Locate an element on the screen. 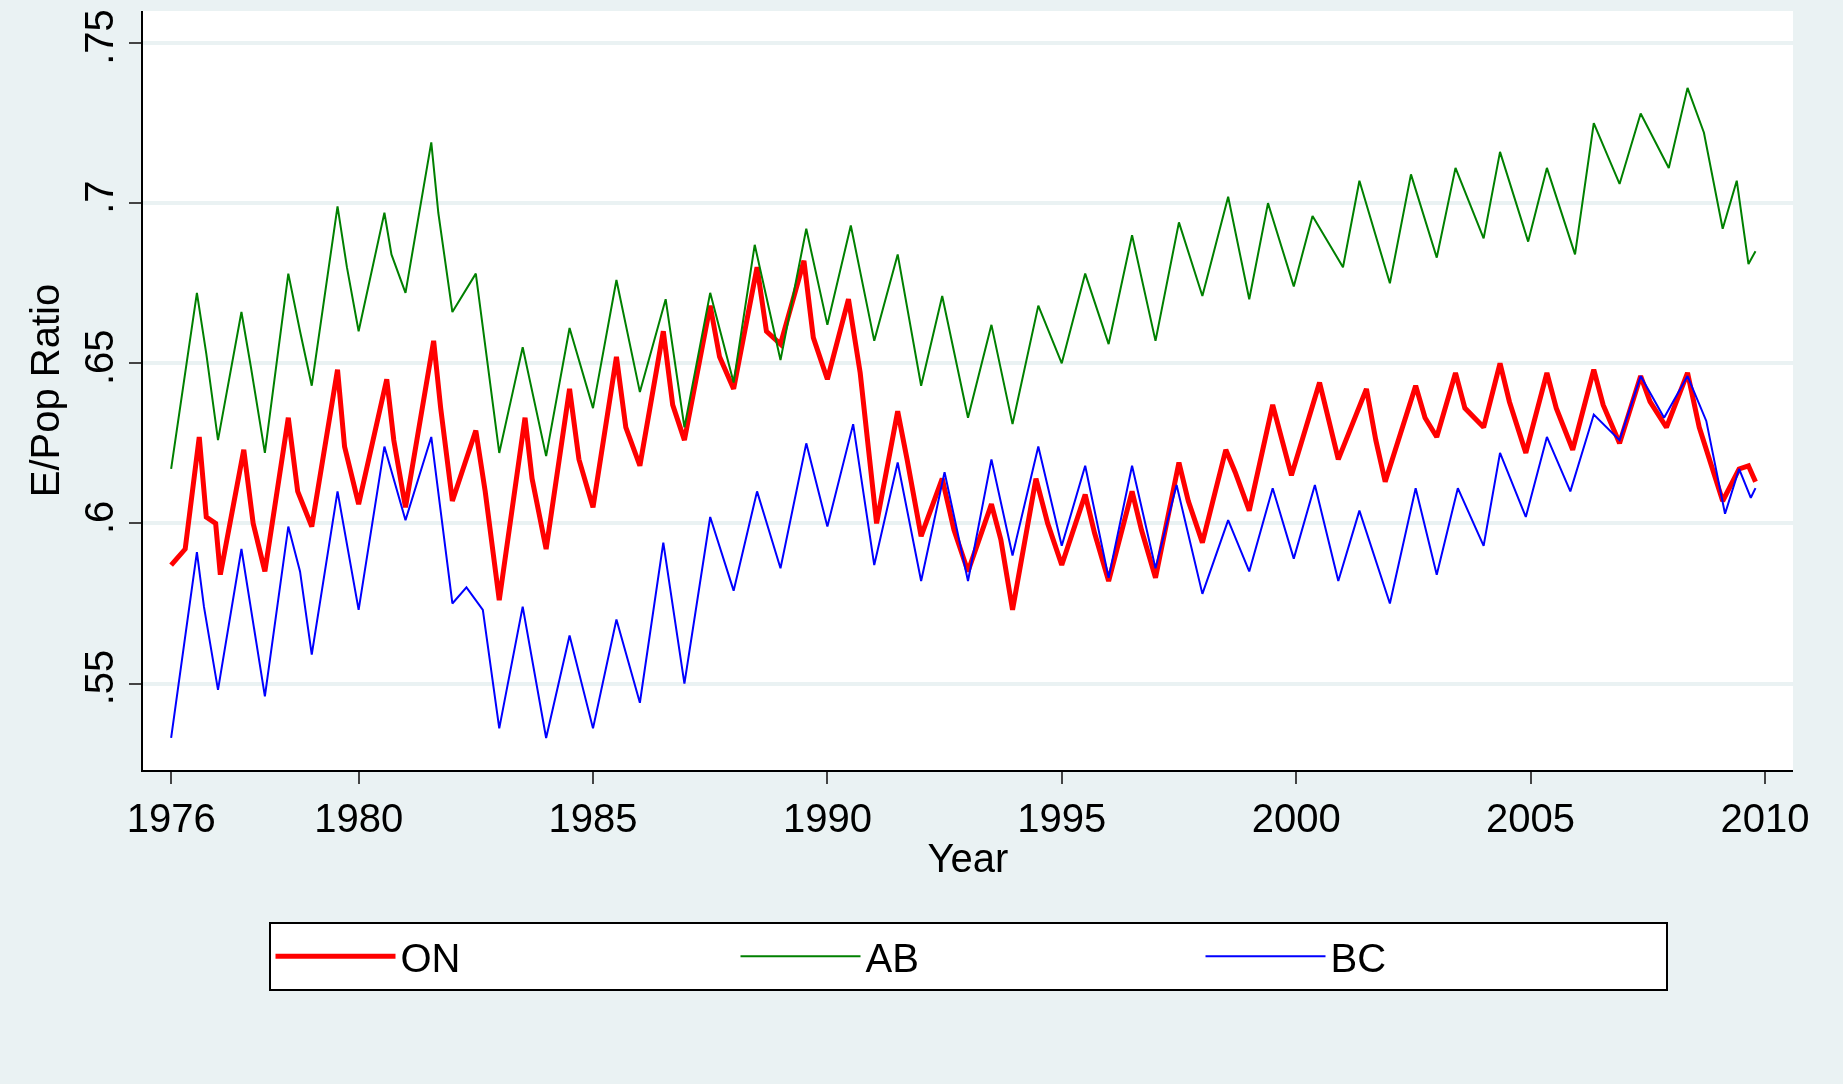 The height and width of the screenshot is (1084, 1843). x-tick-label: 1985 is located at coordinates (593, 818).